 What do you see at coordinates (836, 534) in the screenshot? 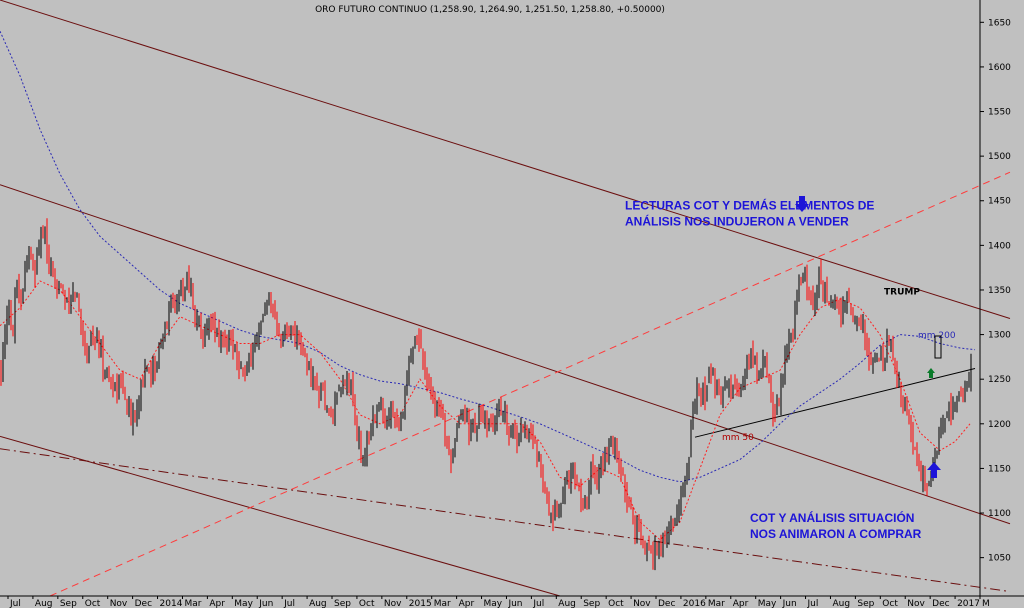
I see `annotation-text: NOS ANIMARON A COMPRAR` at bounding box center [836, 534].